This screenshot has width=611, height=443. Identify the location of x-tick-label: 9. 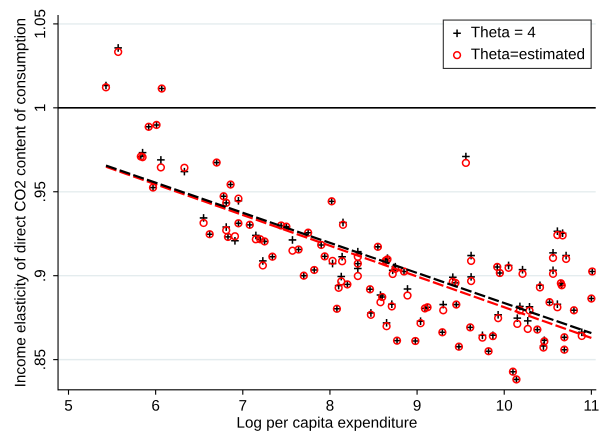
(417, 405).